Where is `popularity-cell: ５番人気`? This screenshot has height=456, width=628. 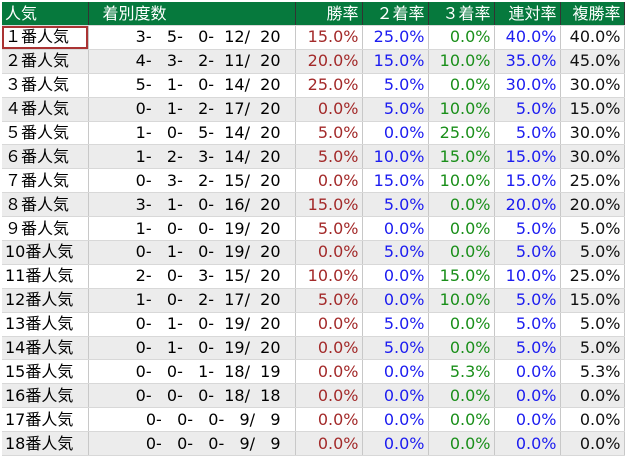 popularity-cell: ５番人気 is located at coordinates (45, 133).